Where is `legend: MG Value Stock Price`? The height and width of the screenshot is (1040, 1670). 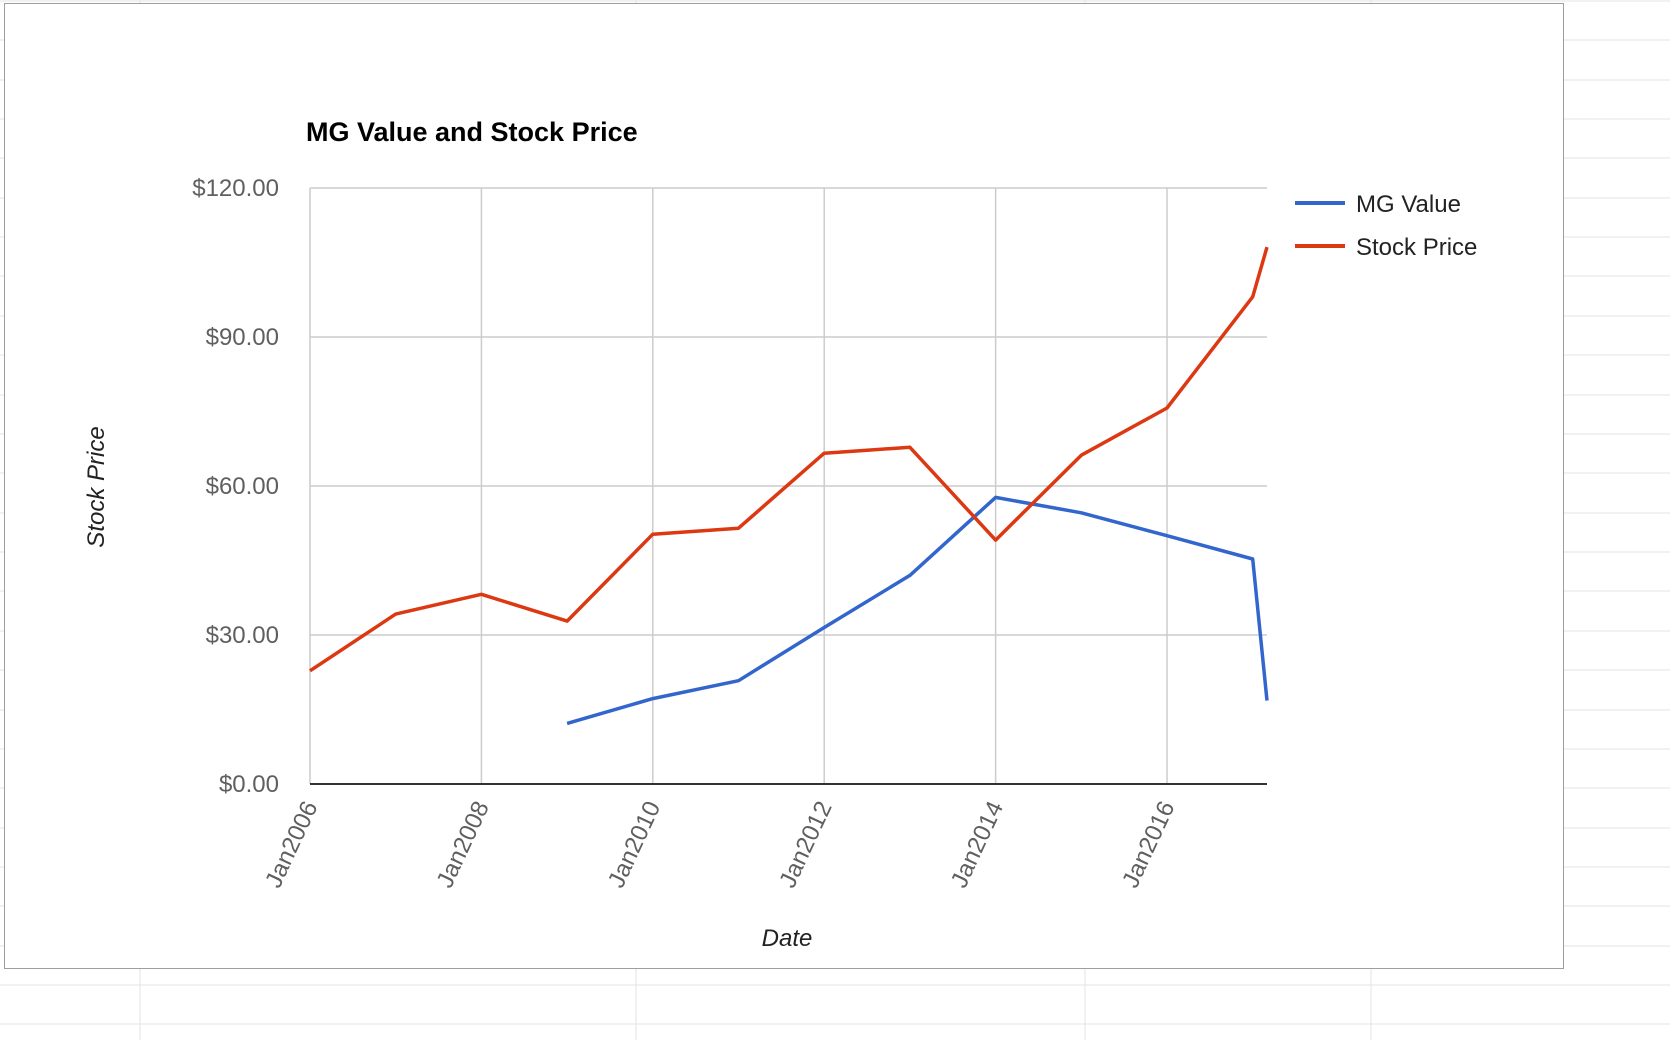
legend: MG Value Stock Price is located at coordinates (1386, 226).